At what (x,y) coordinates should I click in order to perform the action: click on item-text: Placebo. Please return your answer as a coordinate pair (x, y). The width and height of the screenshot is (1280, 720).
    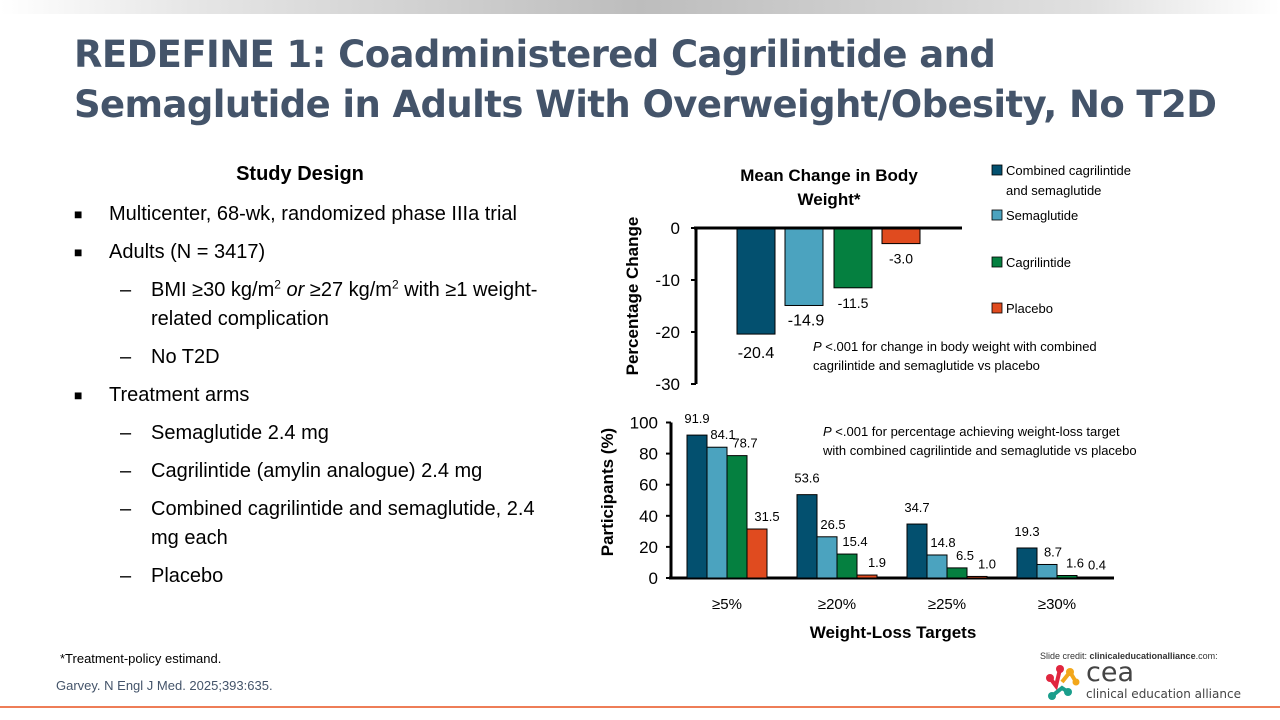
    Looking at the image, I should click on (187, 576).